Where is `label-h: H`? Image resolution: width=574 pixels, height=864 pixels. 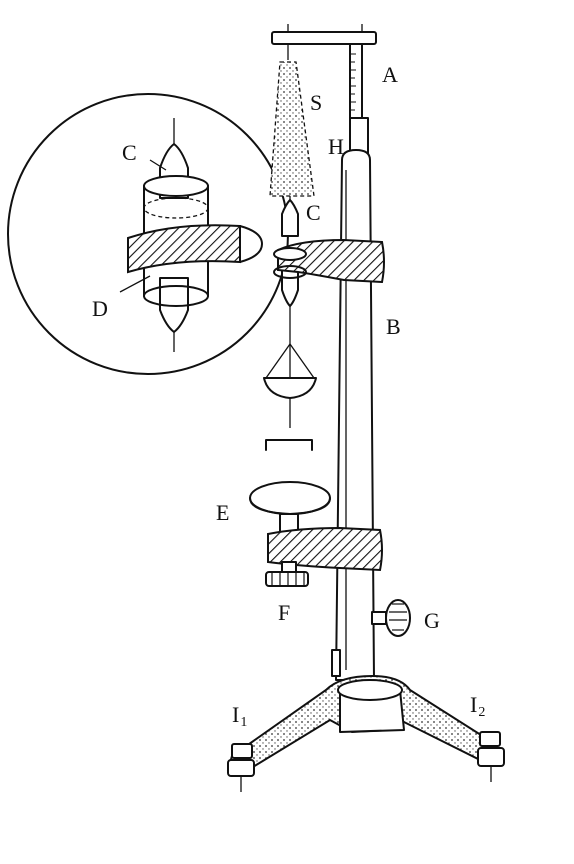 label-h: H is located at coordinates (336, 146).